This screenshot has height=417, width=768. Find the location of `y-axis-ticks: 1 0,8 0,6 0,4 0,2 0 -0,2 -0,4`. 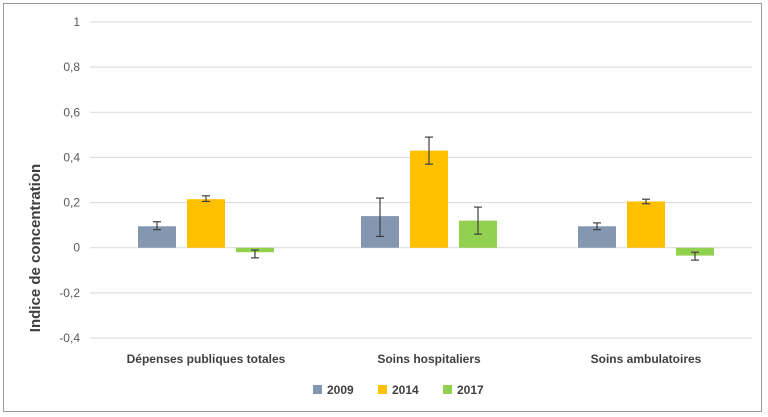

y-axis-ticks: 1 0,8 0,6 0,4 0,2 0 -0,2 -0,4 is located at coordinates (69, 180).